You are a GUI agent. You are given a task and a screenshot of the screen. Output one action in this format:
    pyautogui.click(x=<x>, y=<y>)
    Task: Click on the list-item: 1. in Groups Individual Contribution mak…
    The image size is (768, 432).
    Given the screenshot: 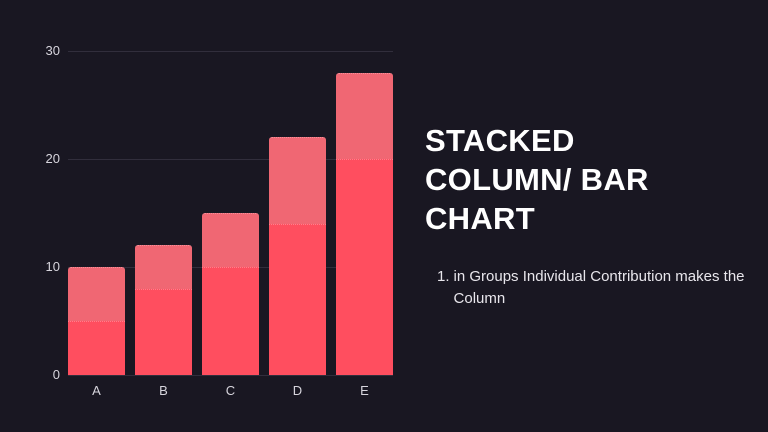 What is the action you would take?
    pyautogui.click(x=592, y=288)
    